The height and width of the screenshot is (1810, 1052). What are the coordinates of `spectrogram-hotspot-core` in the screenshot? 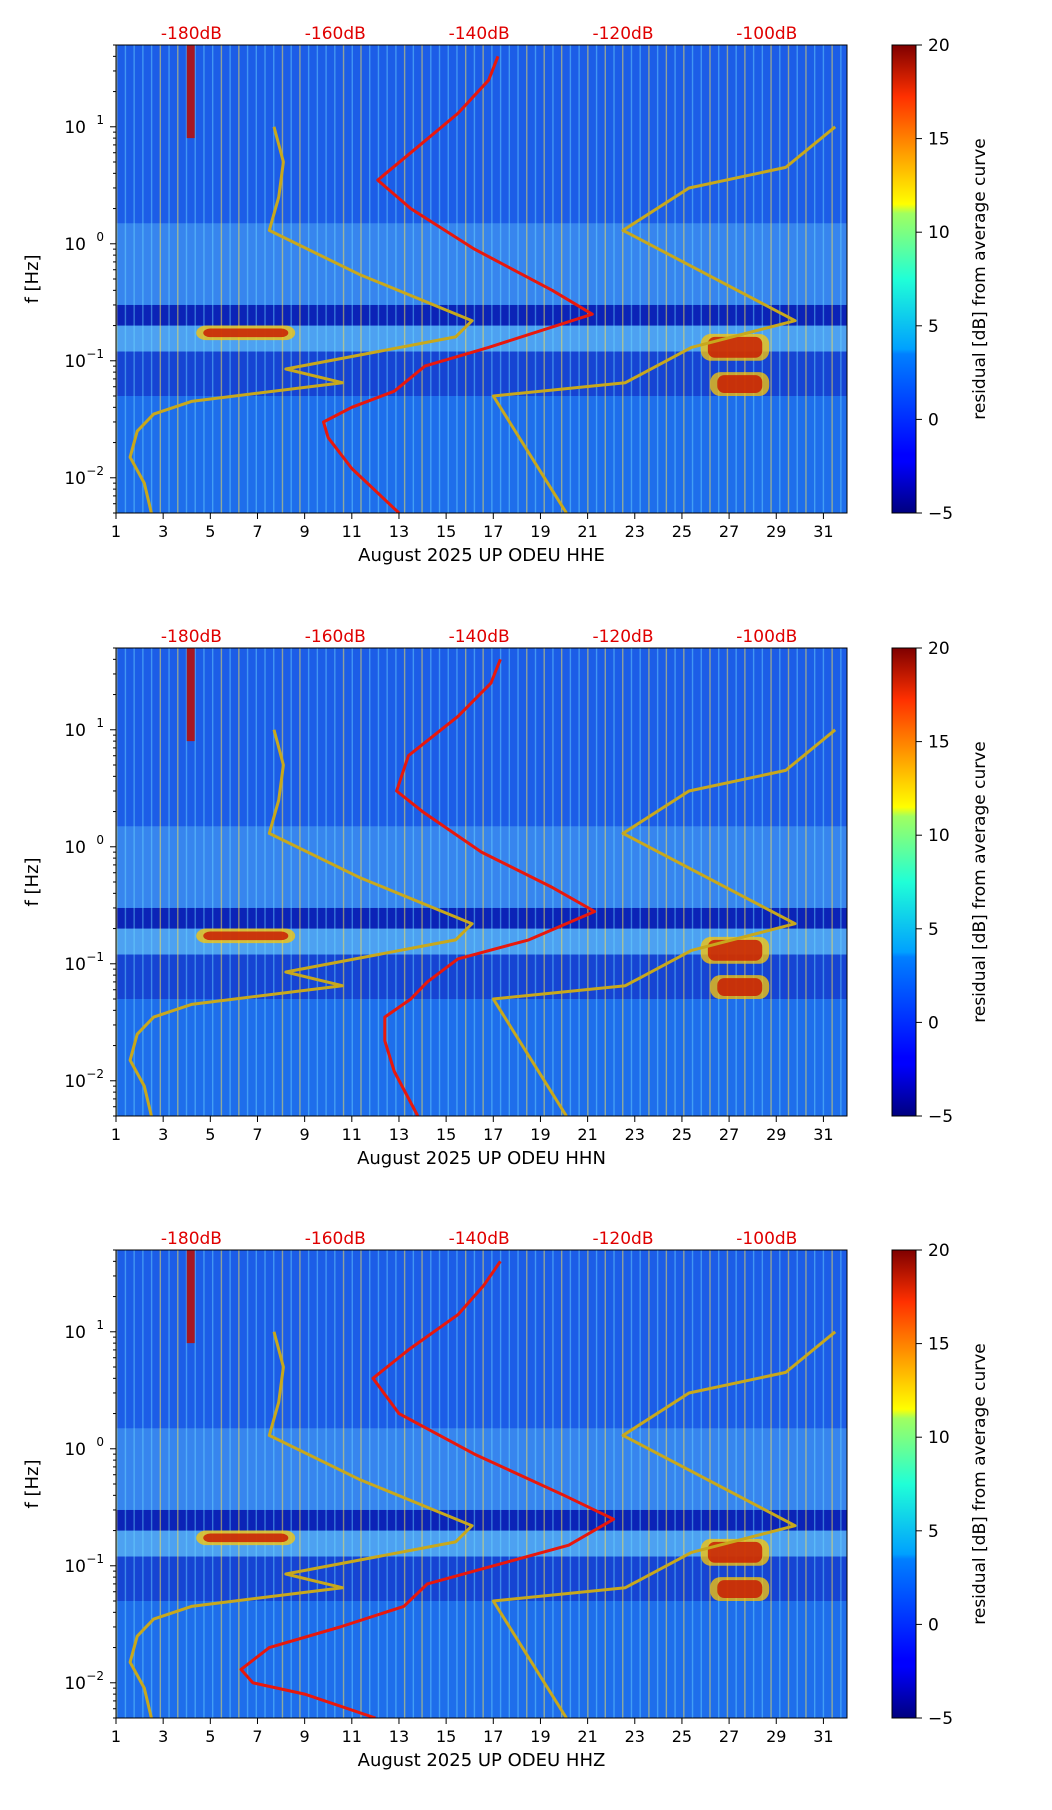 It's located at (740, 384).